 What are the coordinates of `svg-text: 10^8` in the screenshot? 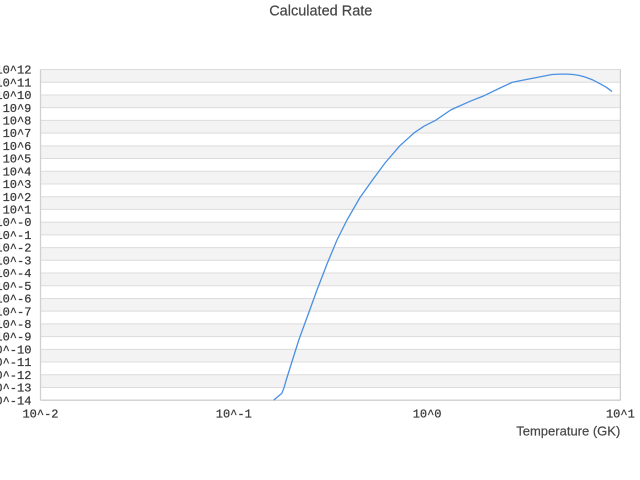 It's located at (17, 121).